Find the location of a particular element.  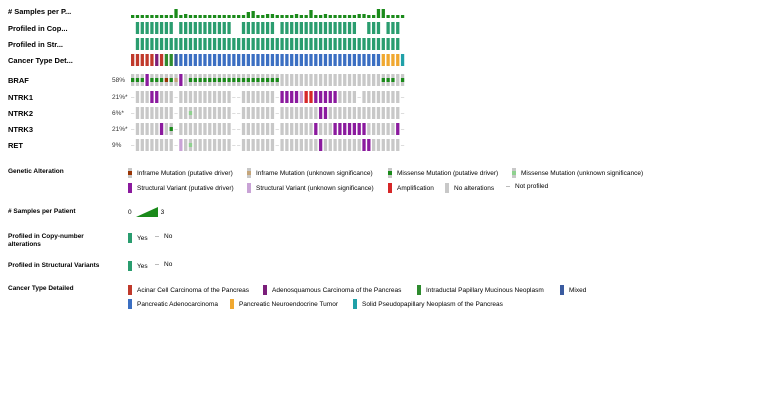

gene-label-ret: RET is located at coordinates (15, 145).